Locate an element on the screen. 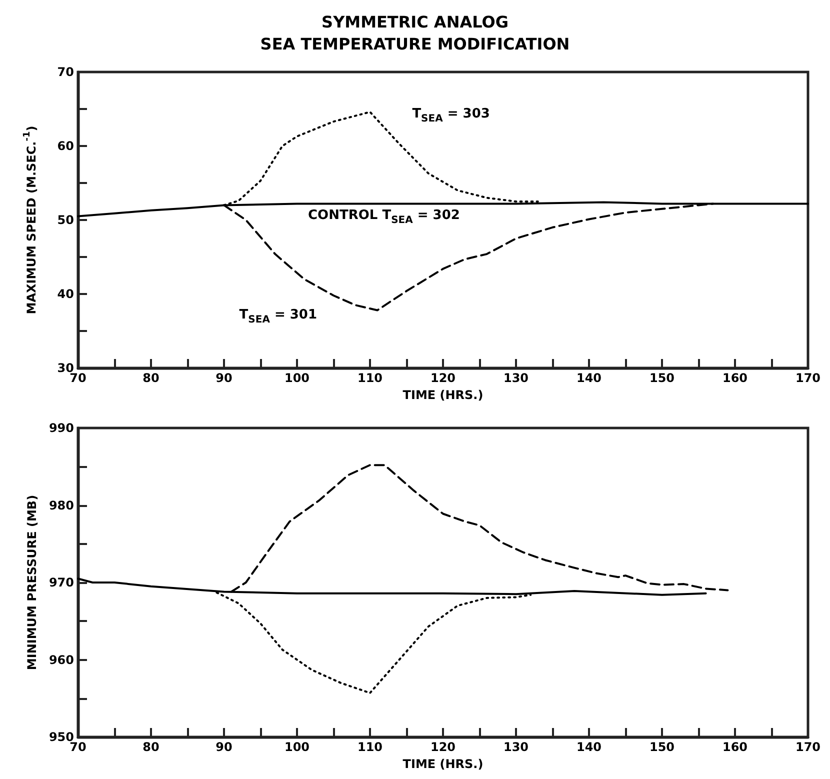 This screenshot has height=779, width=830. y-tick-label: 60 is located at coordinates (65, 146).